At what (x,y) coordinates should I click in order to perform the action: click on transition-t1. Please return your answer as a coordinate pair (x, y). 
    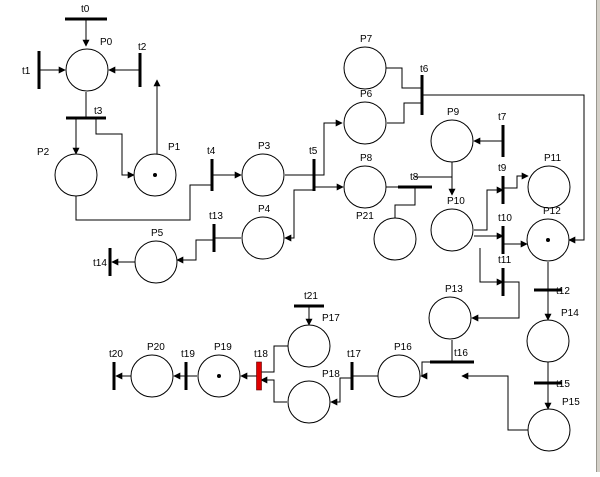
    Looking at the image, I should click on (39, 70).